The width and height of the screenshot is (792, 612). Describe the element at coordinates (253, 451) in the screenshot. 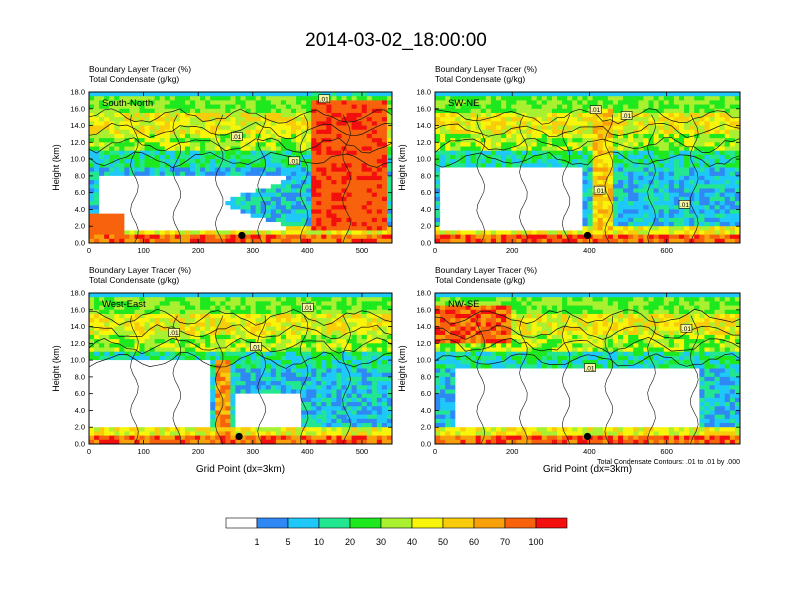

I see `x-tick-label: 300` at that location.